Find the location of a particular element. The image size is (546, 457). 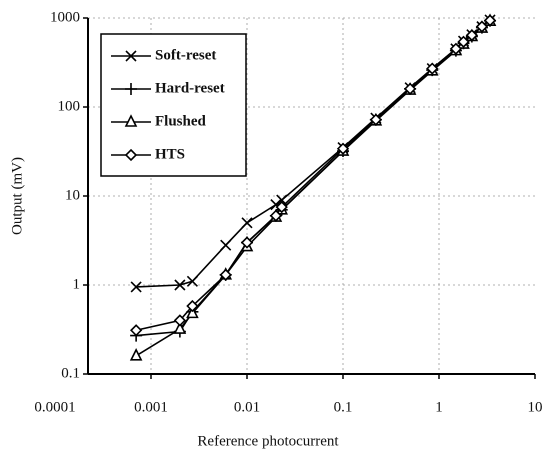

x-tick-label: 0.01 is located at coordinates (247, 407).